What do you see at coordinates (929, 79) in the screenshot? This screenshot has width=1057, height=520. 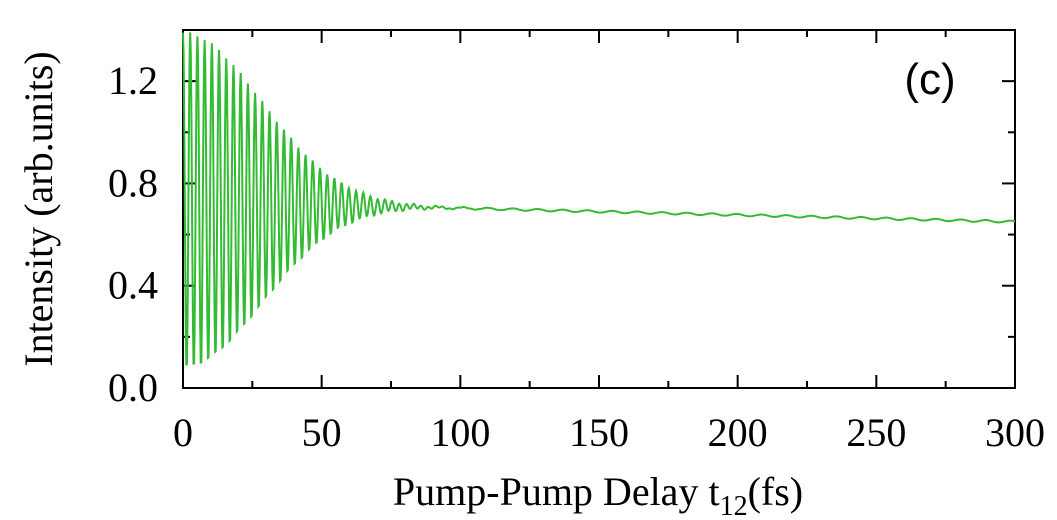 I see `panel-label: (c)` at bounding box center [929, 79].